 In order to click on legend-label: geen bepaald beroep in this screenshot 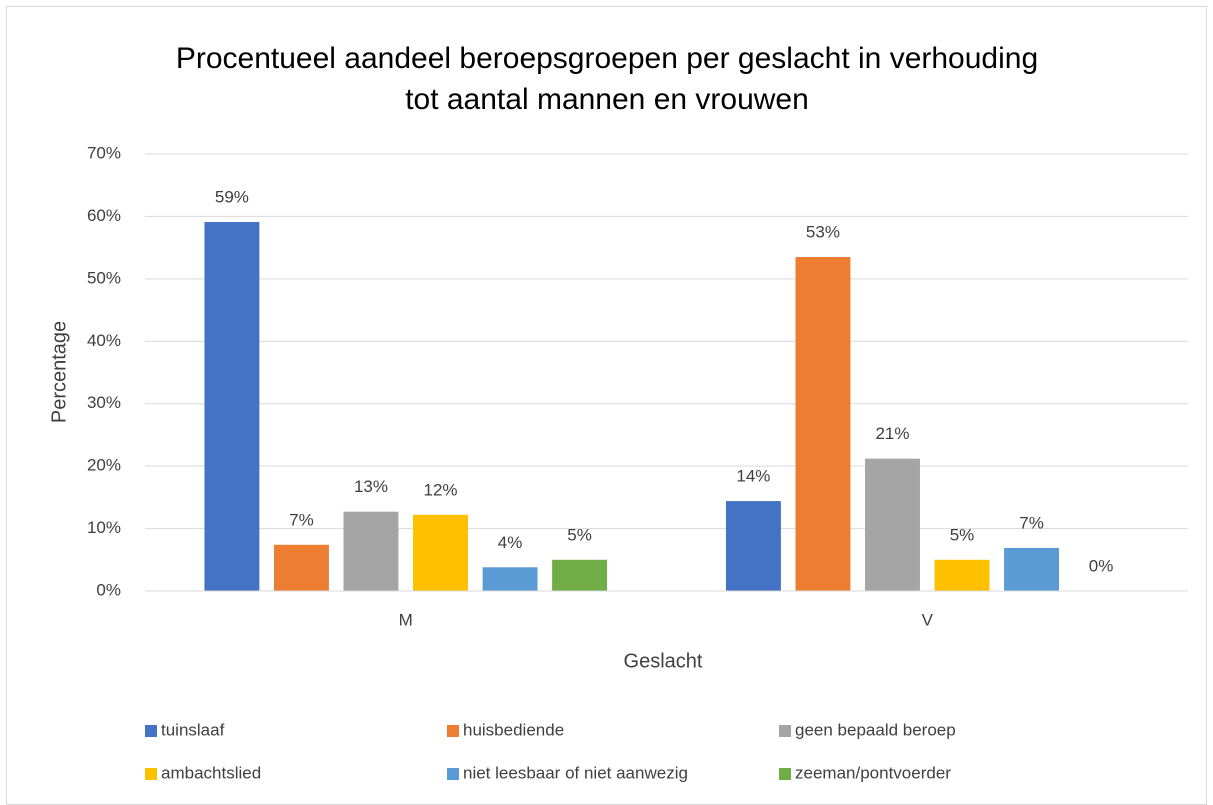, I will do `click(875, 729)`.